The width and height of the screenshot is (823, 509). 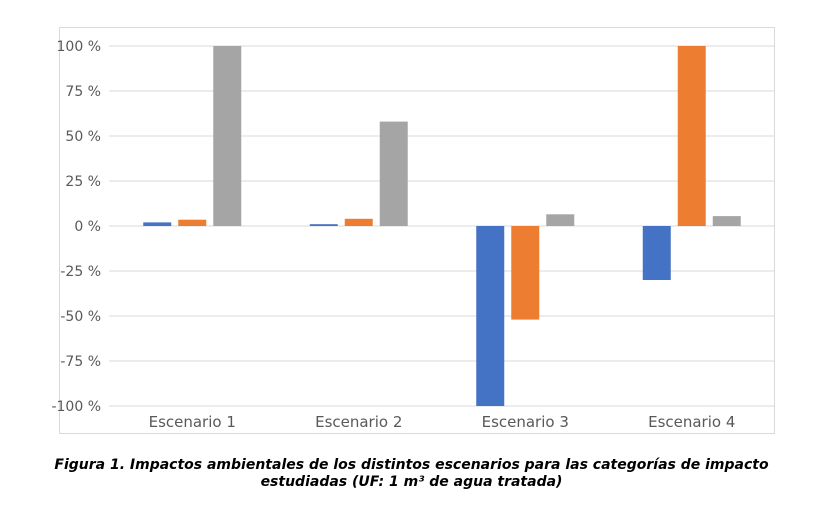 I want to click on y-tick-label: -25 %, so click(x=80, y=272).